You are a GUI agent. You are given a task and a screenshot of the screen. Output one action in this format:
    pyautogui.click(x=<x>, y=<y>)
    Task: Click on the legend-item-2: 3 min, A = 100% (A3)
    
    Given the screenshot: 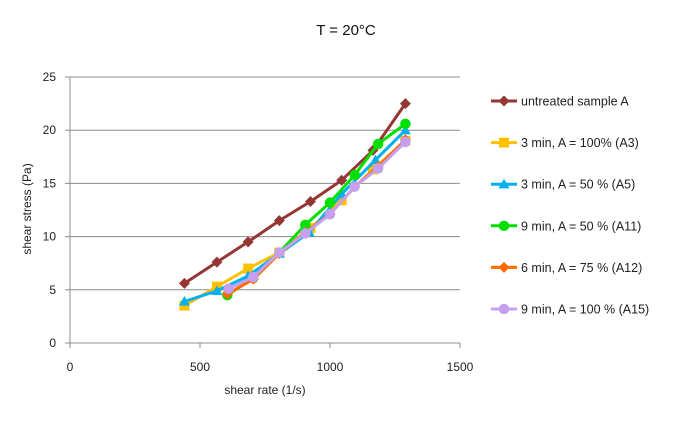 What is the action you would take?
    pyautogui.click(x=565, y=143)
    